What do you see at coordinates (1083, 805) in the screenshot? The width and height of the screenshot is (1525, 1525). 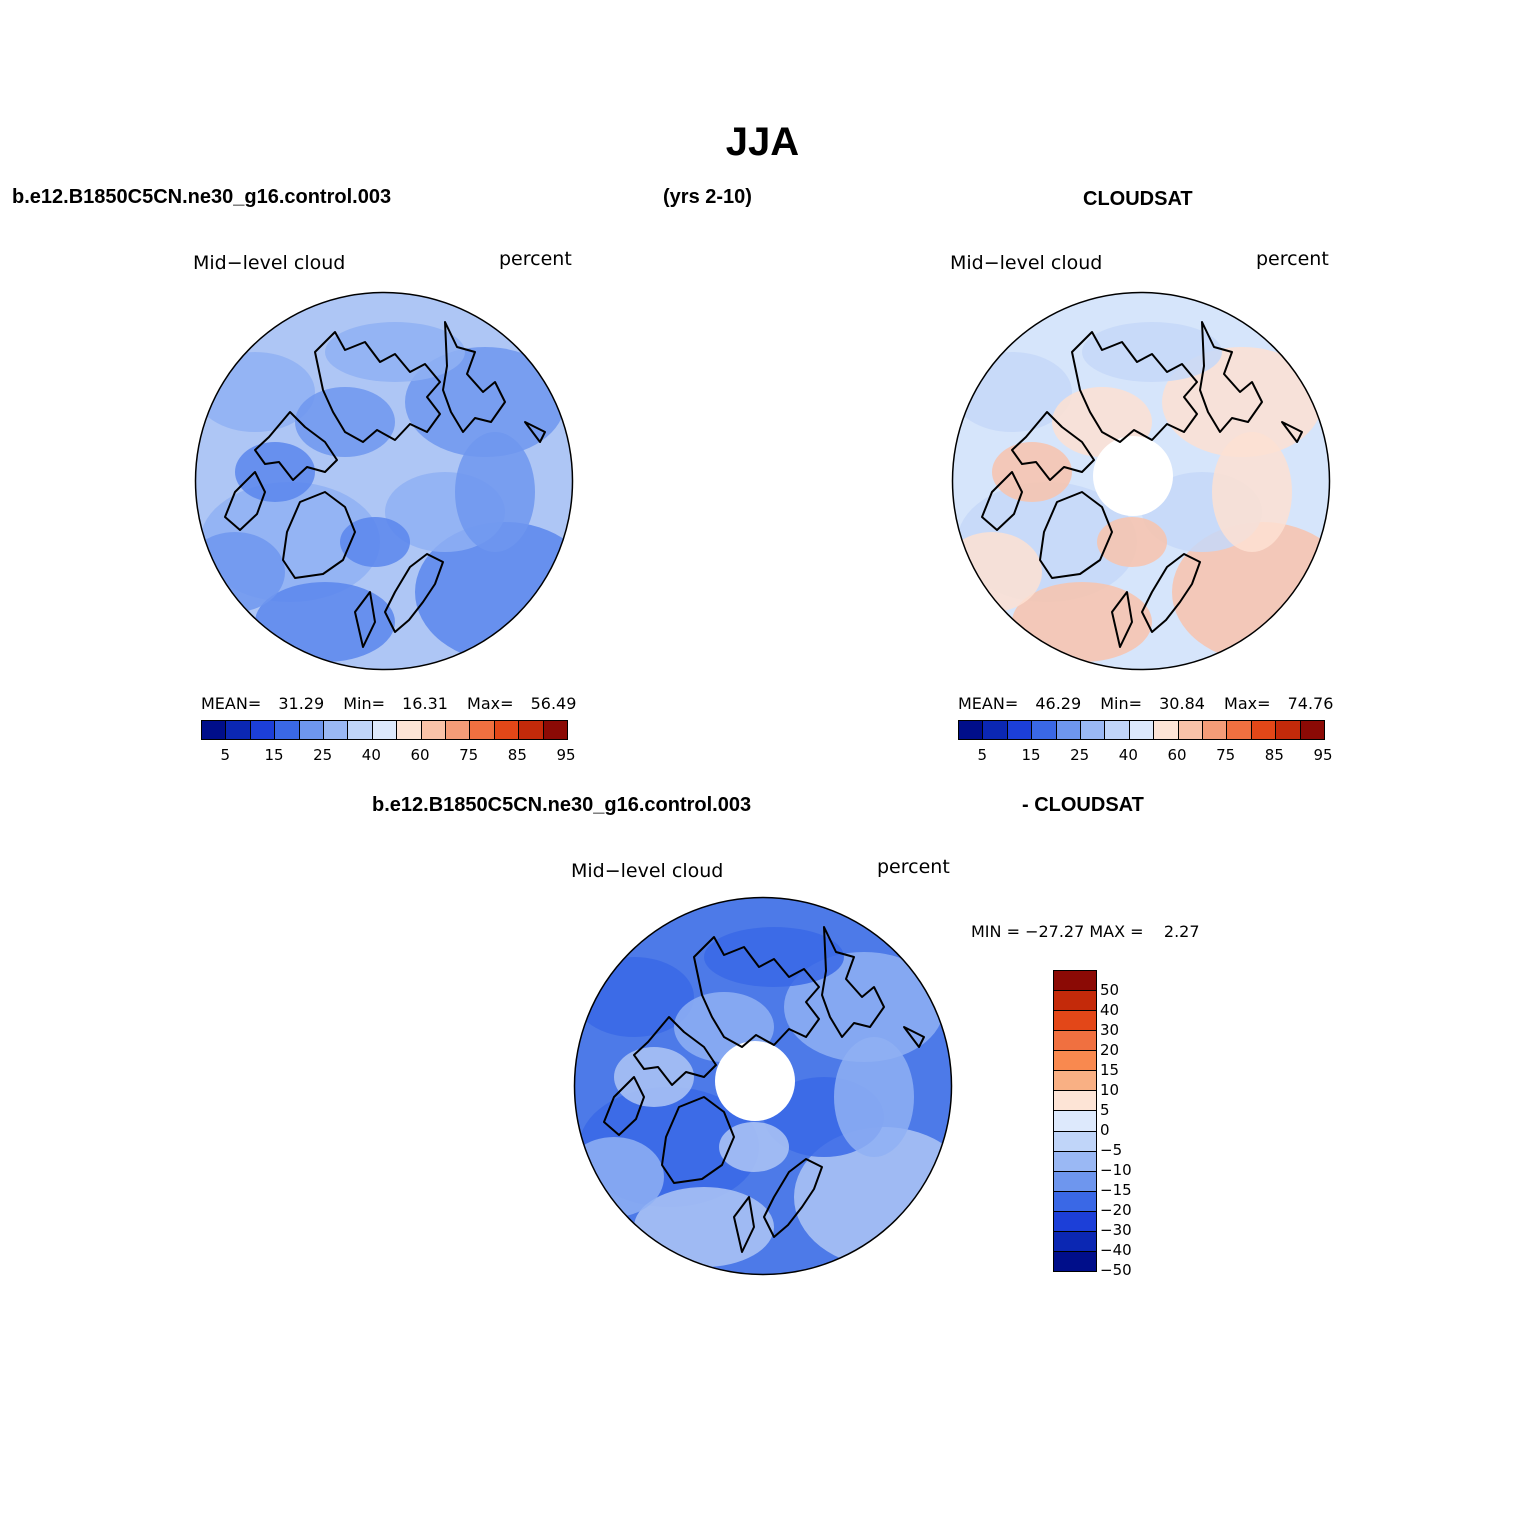 I see `diff-obs-name: - CLOUDSAT` at bounding box center [1083, 805].